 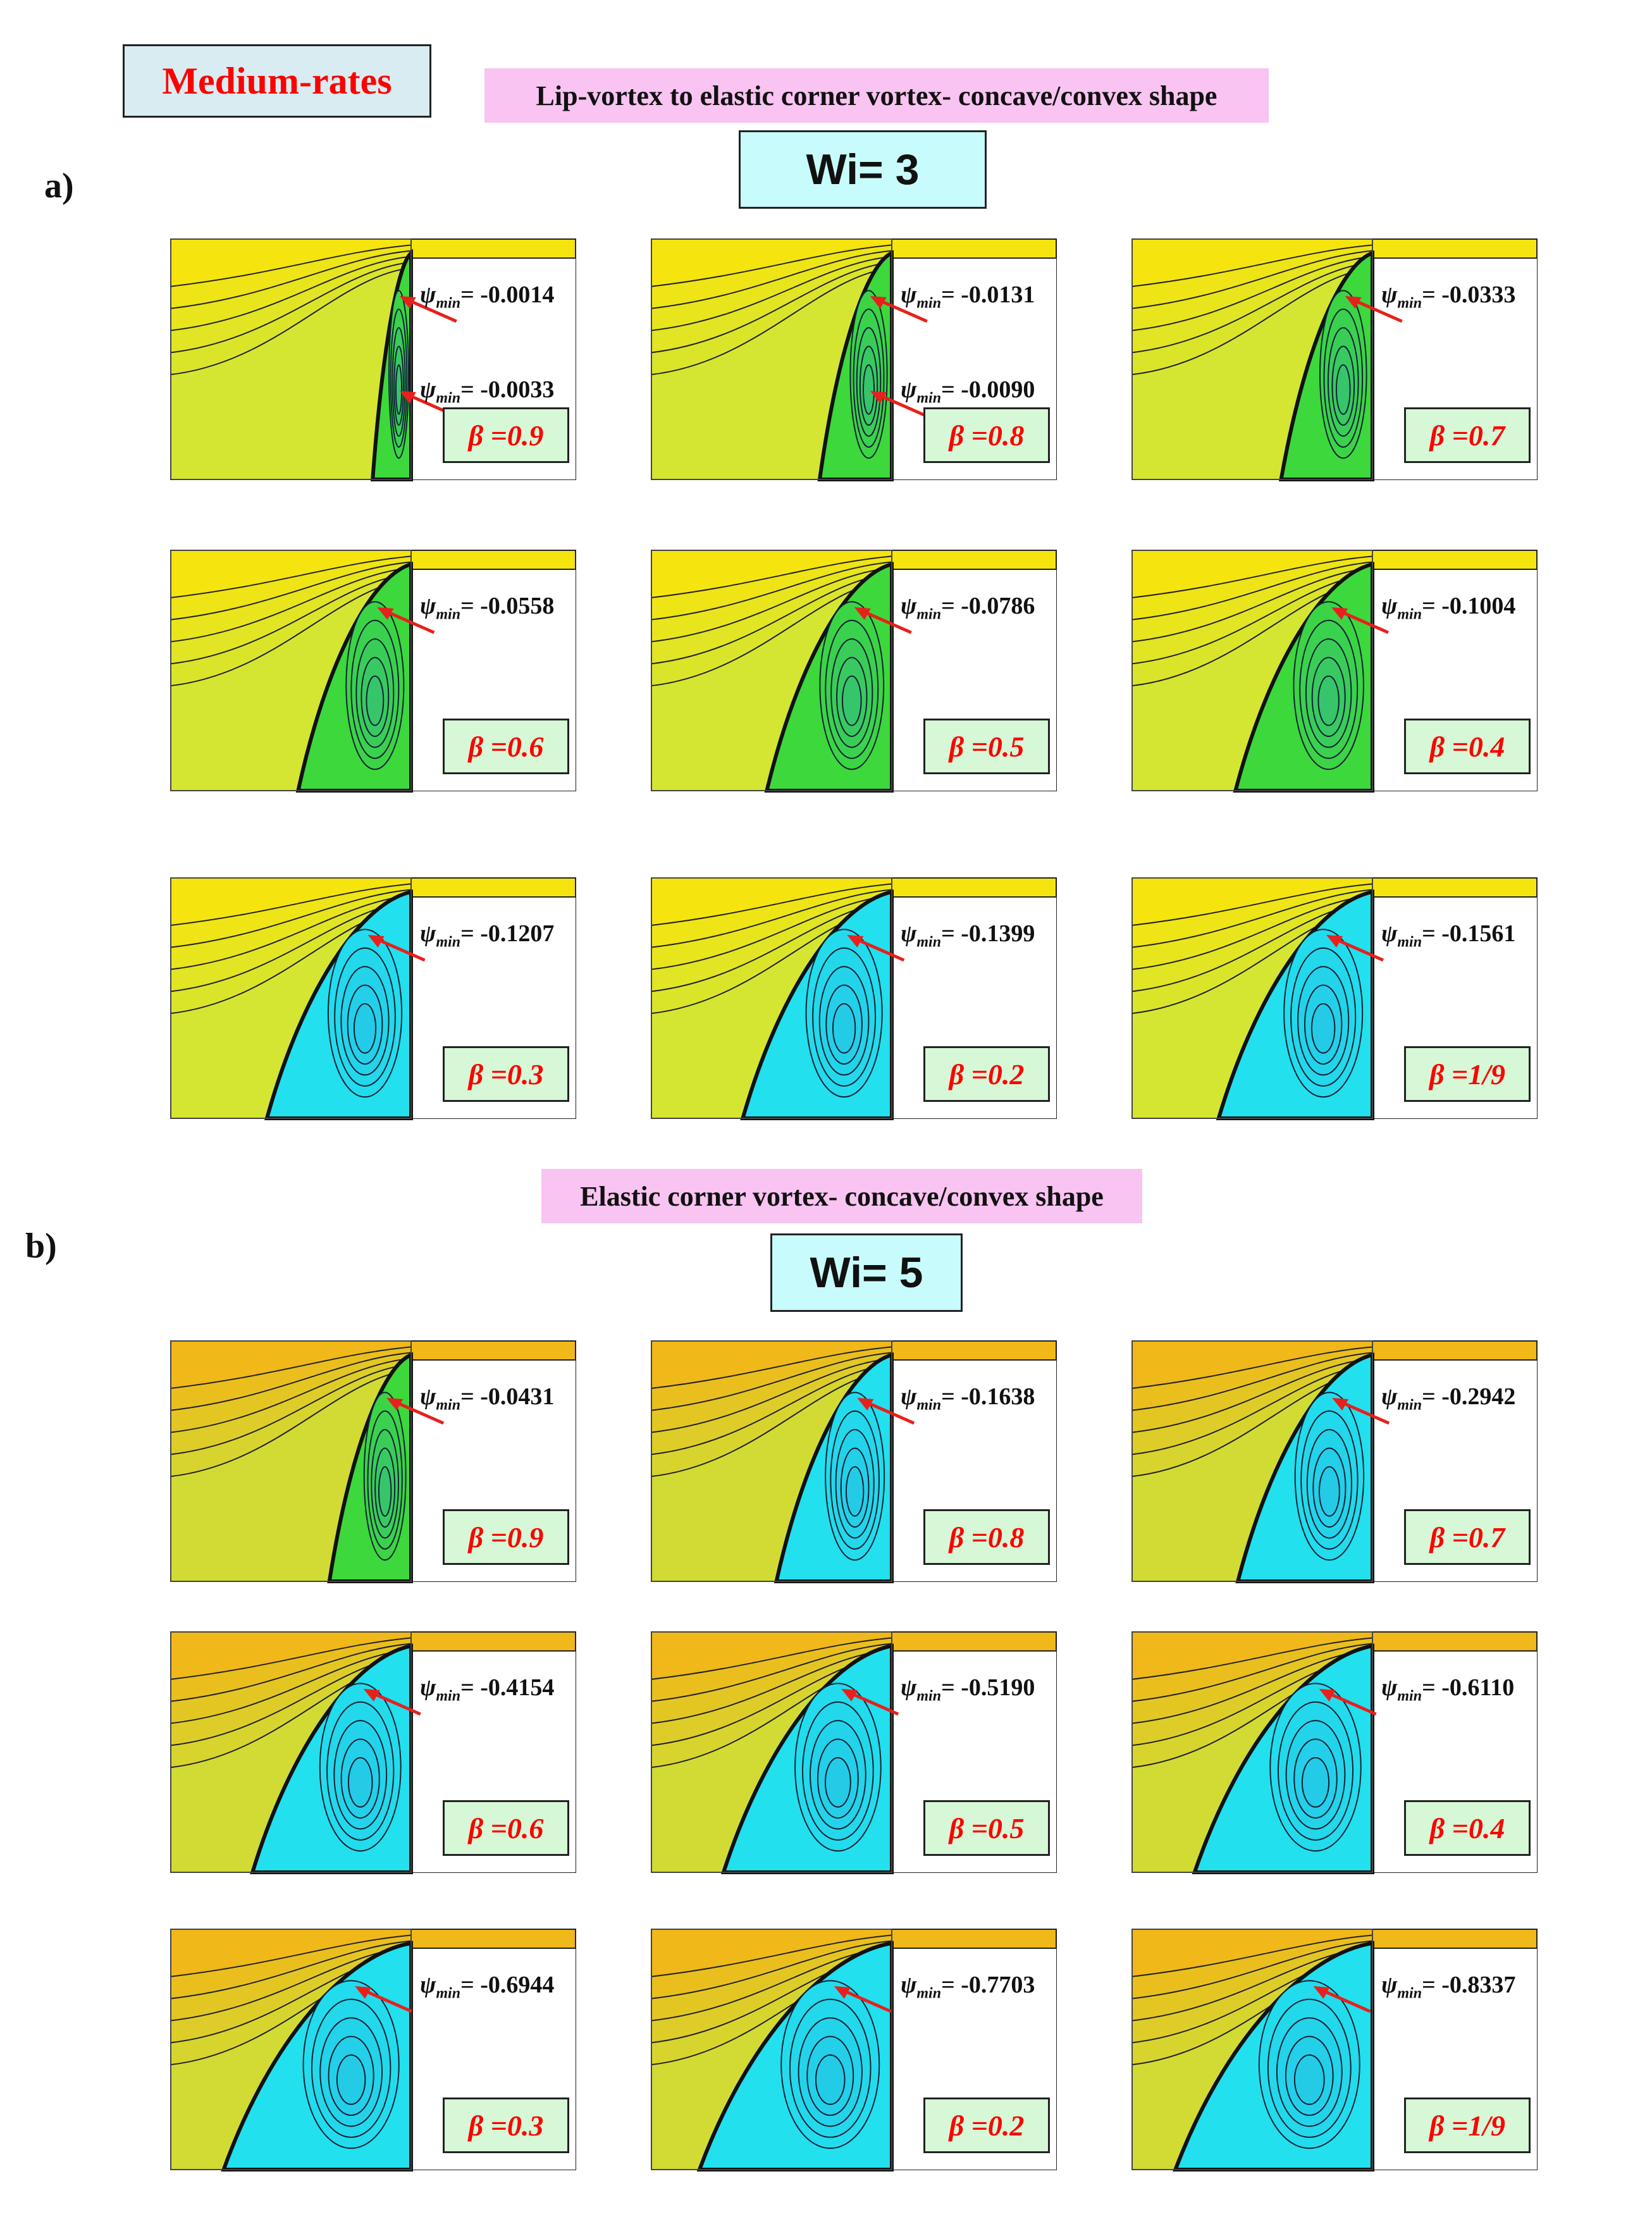 I want to click on psi-min-label: ψmin= -0.2942, so click(x=1448, y=1398).